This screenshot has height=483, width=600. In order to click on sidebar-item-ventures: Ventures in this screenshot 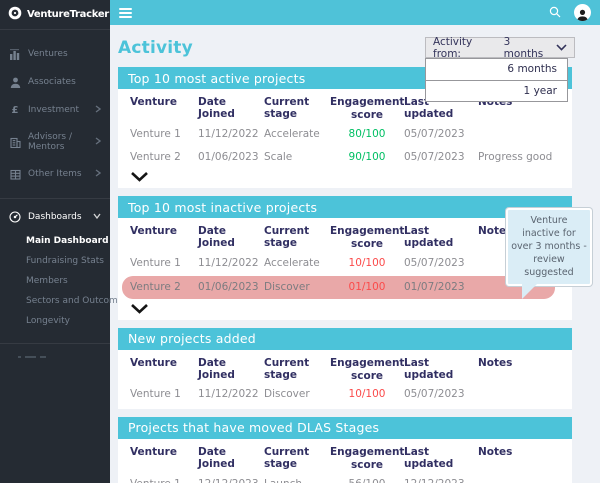, I will do `click(55, 54)`.